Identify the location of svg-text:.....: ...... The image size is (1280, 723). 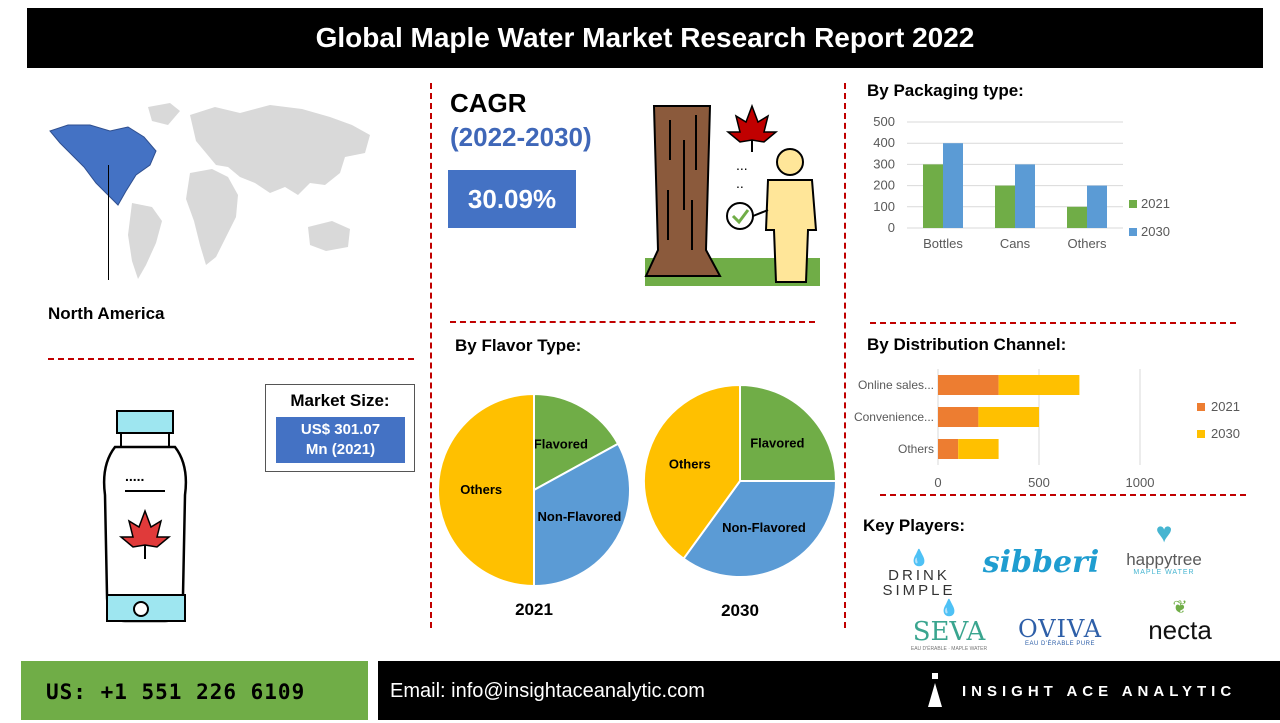
(134, 476).